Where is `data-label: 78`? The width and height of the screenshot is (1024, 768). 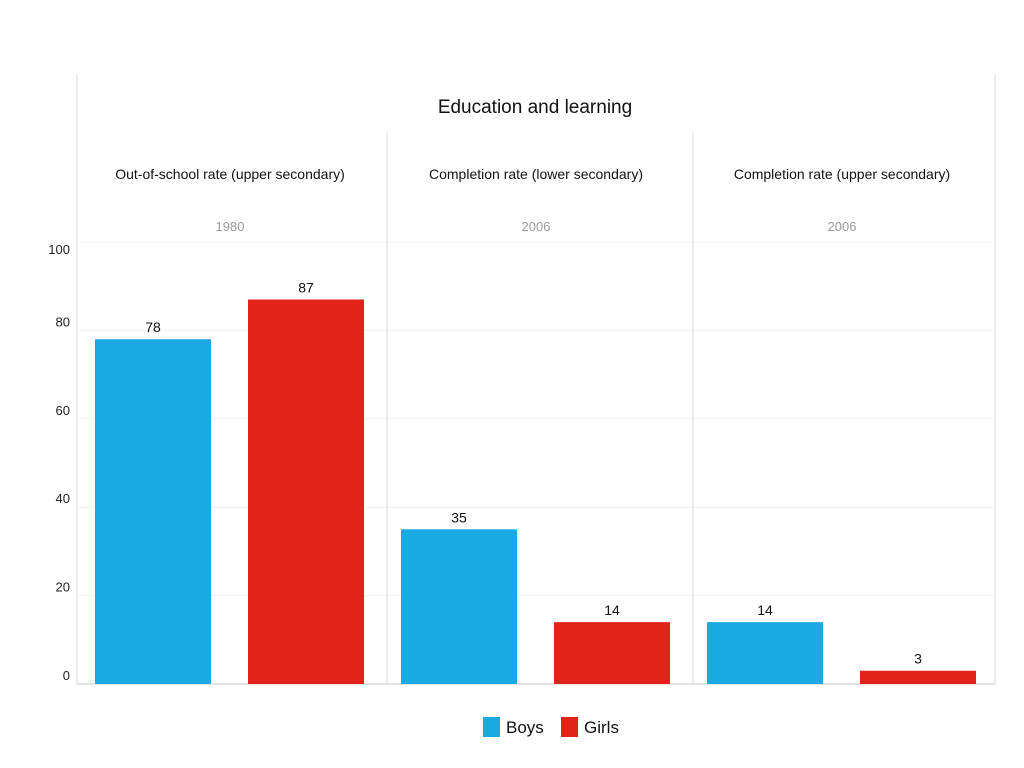 data-label: 78 is located at coordinates (153, 327).